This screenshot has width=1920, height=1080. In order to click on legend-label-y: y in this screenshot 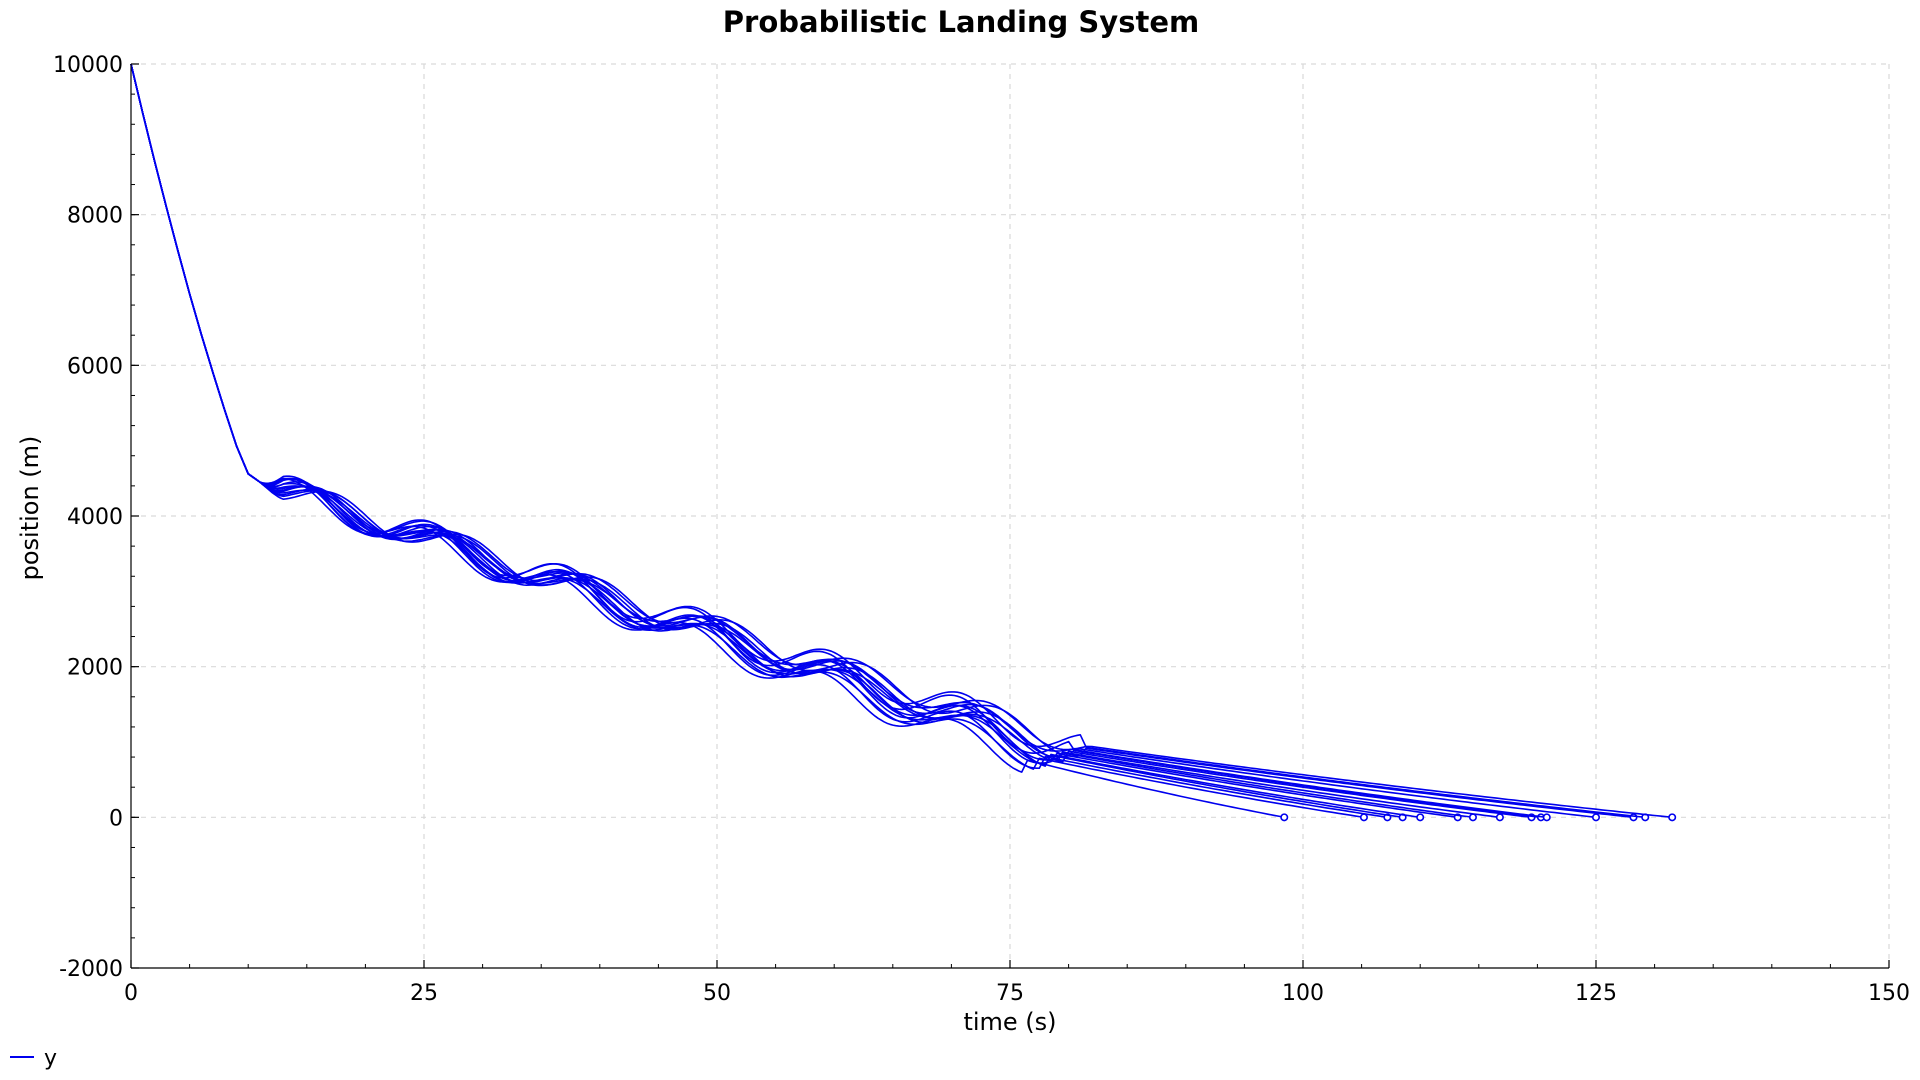, I will do `click(50, 1058)`.